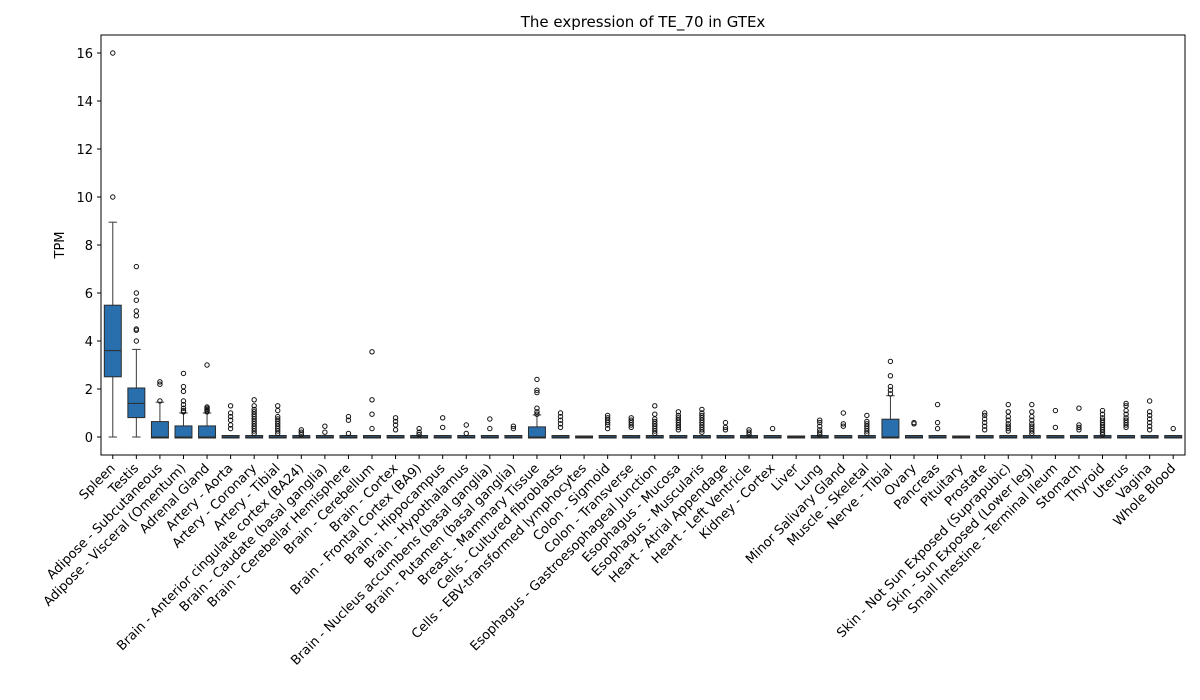  What do you see at coordinates (89, 294) in the screenshot?
I see `y-tick-label-6: 6` at bounding box center [89, 294].